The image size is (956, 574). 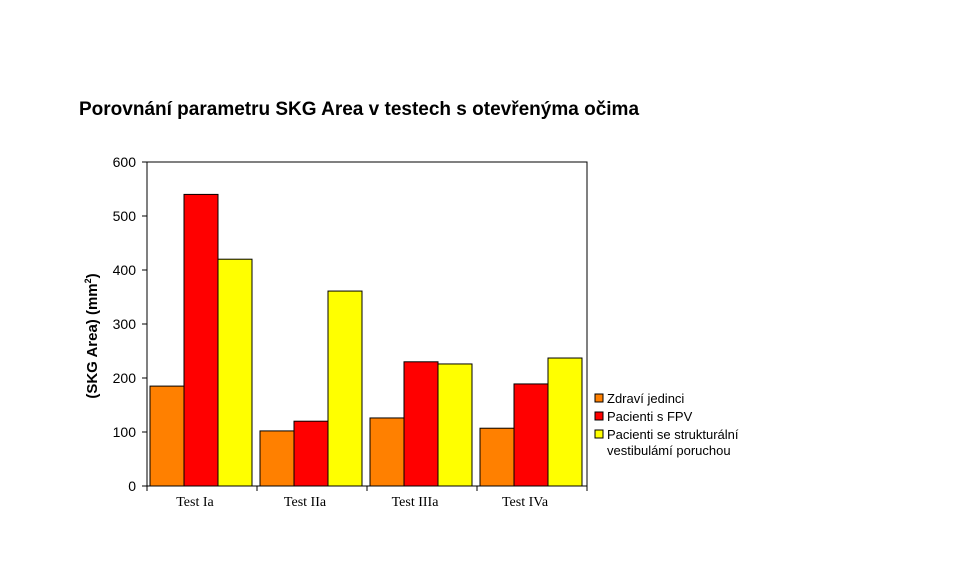 What do you see at coordinates (125, 378) in the screenshot?
I see `y-tick-label: 200` at bounding box center [125, 378].